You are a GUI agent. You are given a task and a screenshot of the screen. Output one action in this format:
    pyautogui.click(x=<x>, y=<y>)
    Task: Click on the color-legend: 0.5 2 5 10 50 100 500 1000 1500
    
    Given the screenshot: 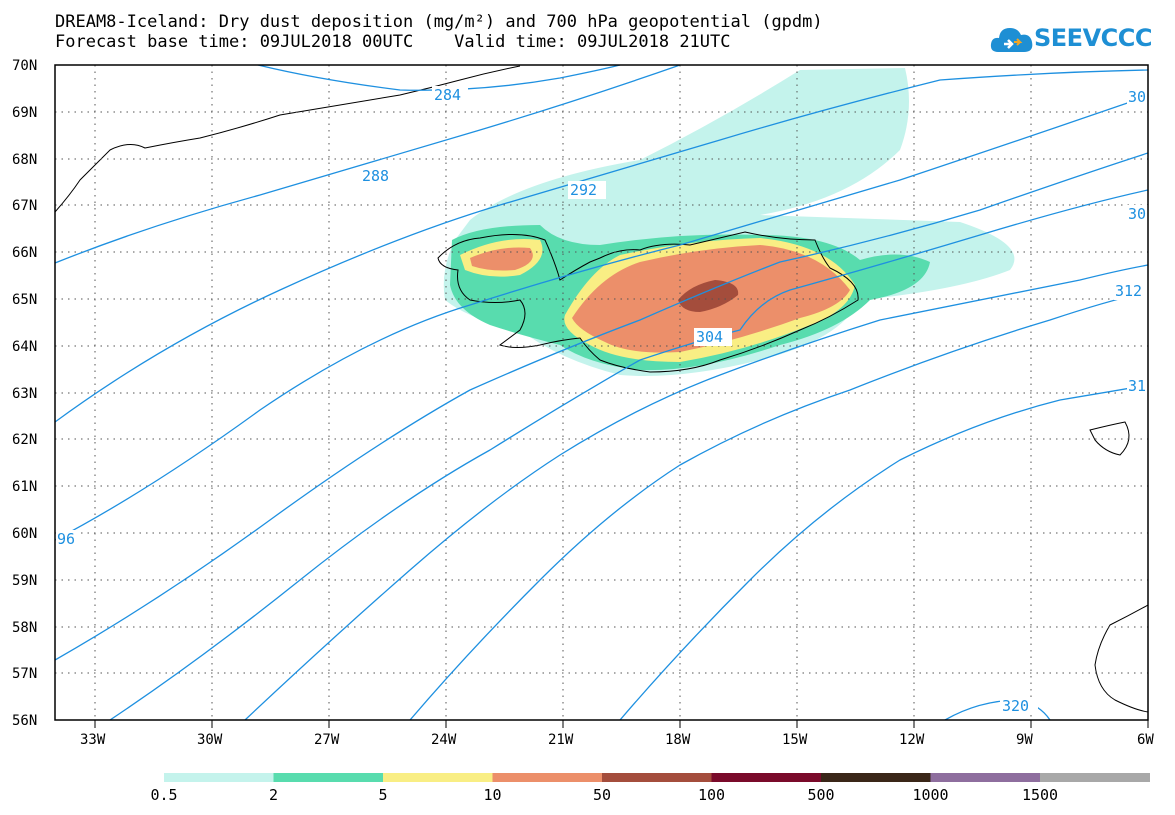 What is the action you would take?
    pyautogui.click(x=650, y=788)
    